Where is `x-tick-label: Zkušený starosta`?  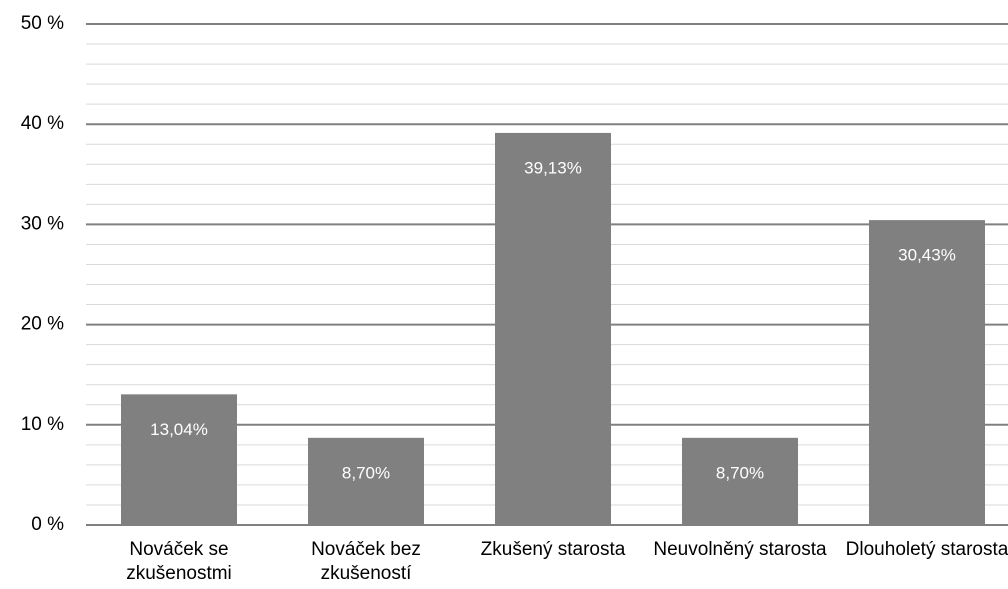 x-tick-label: Zkušený starosta is located at coordinates (553, 549).